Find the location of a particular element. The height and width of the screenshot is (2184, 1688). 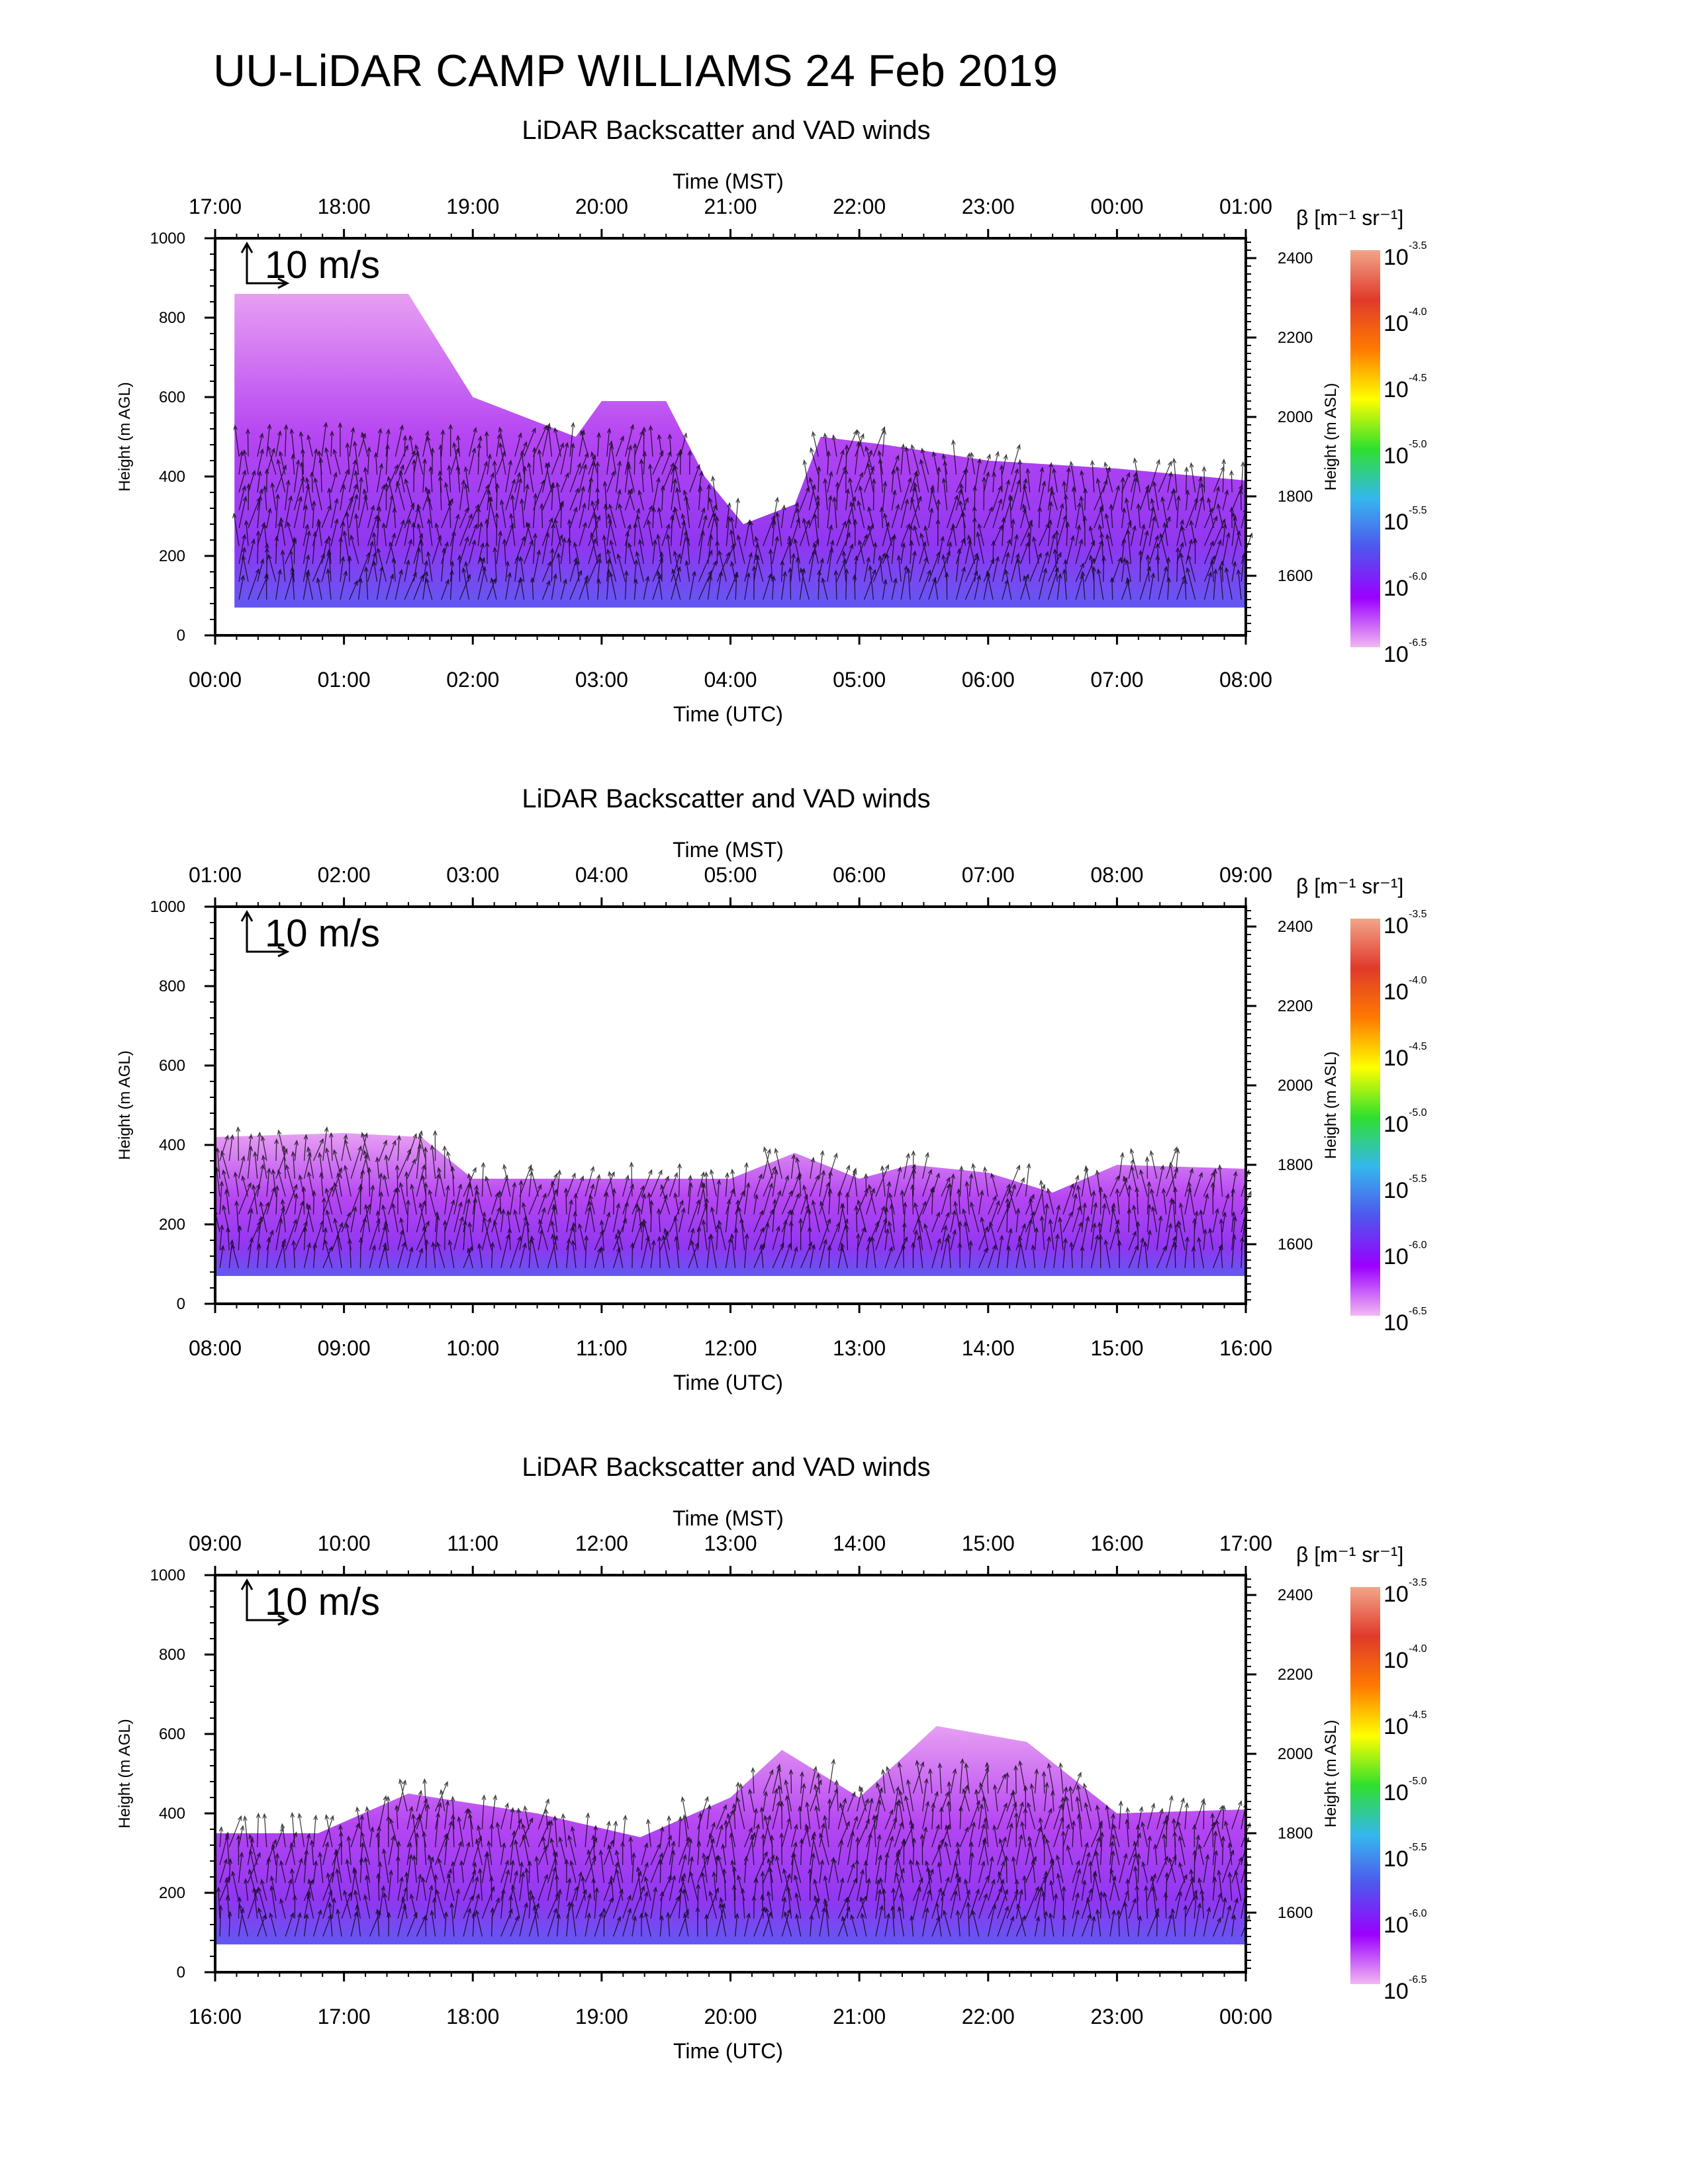

x-tick-label: 16:00 is located at coordinates (1245, 1348).